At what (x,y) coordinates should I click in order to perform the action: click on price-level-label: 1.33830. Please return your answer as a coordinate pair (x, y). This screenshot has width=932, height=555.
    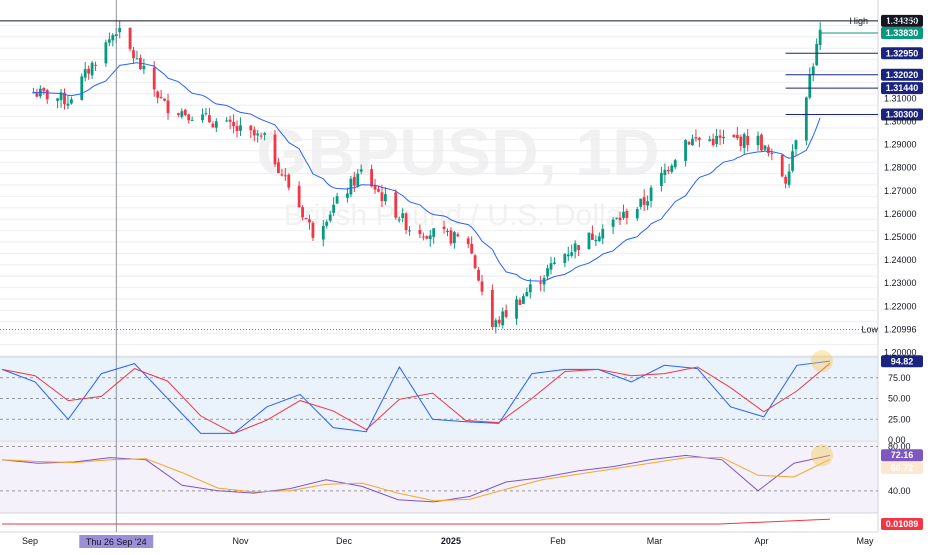
    Looking at the image, I should click on (902, 33).